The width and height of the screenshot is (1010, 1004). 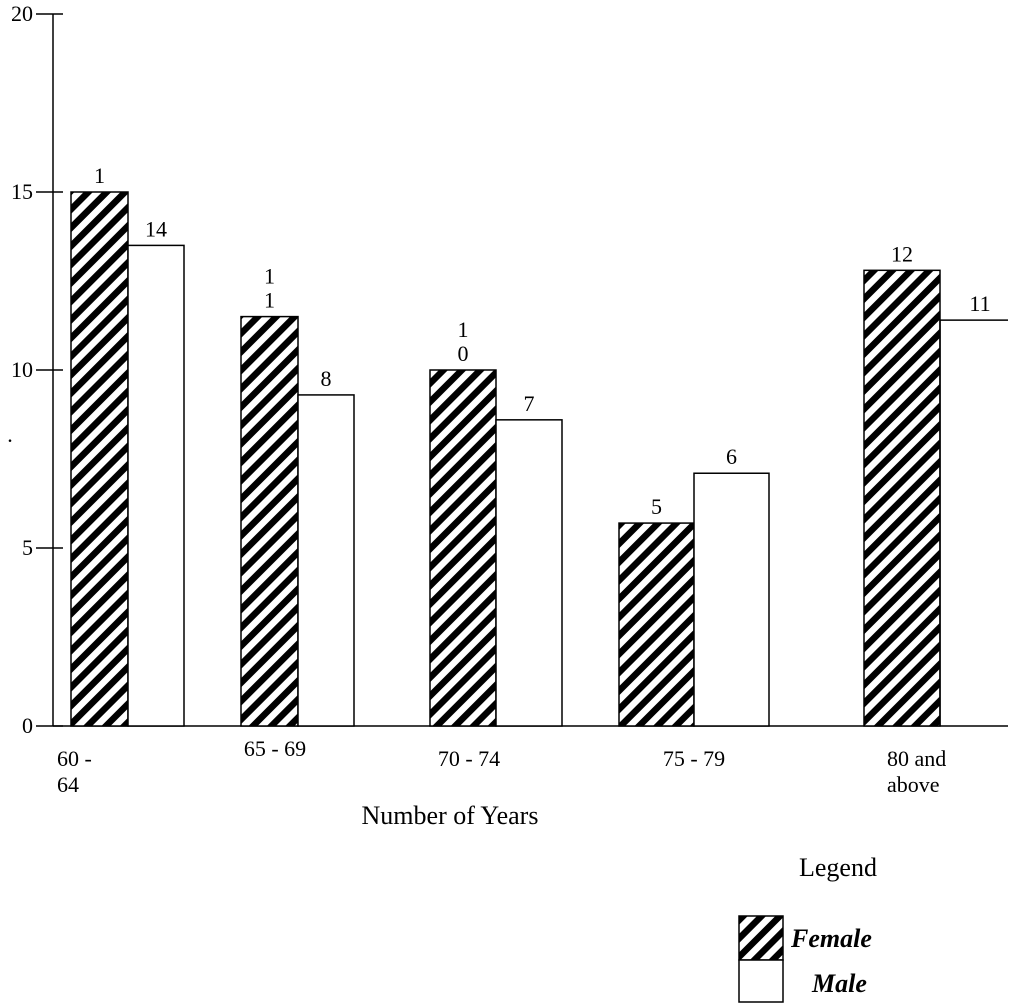 What do you see at coordinates (838, 867) in the screenshot?
I see `legend-title: Legend` at bounding box center [838, 867].